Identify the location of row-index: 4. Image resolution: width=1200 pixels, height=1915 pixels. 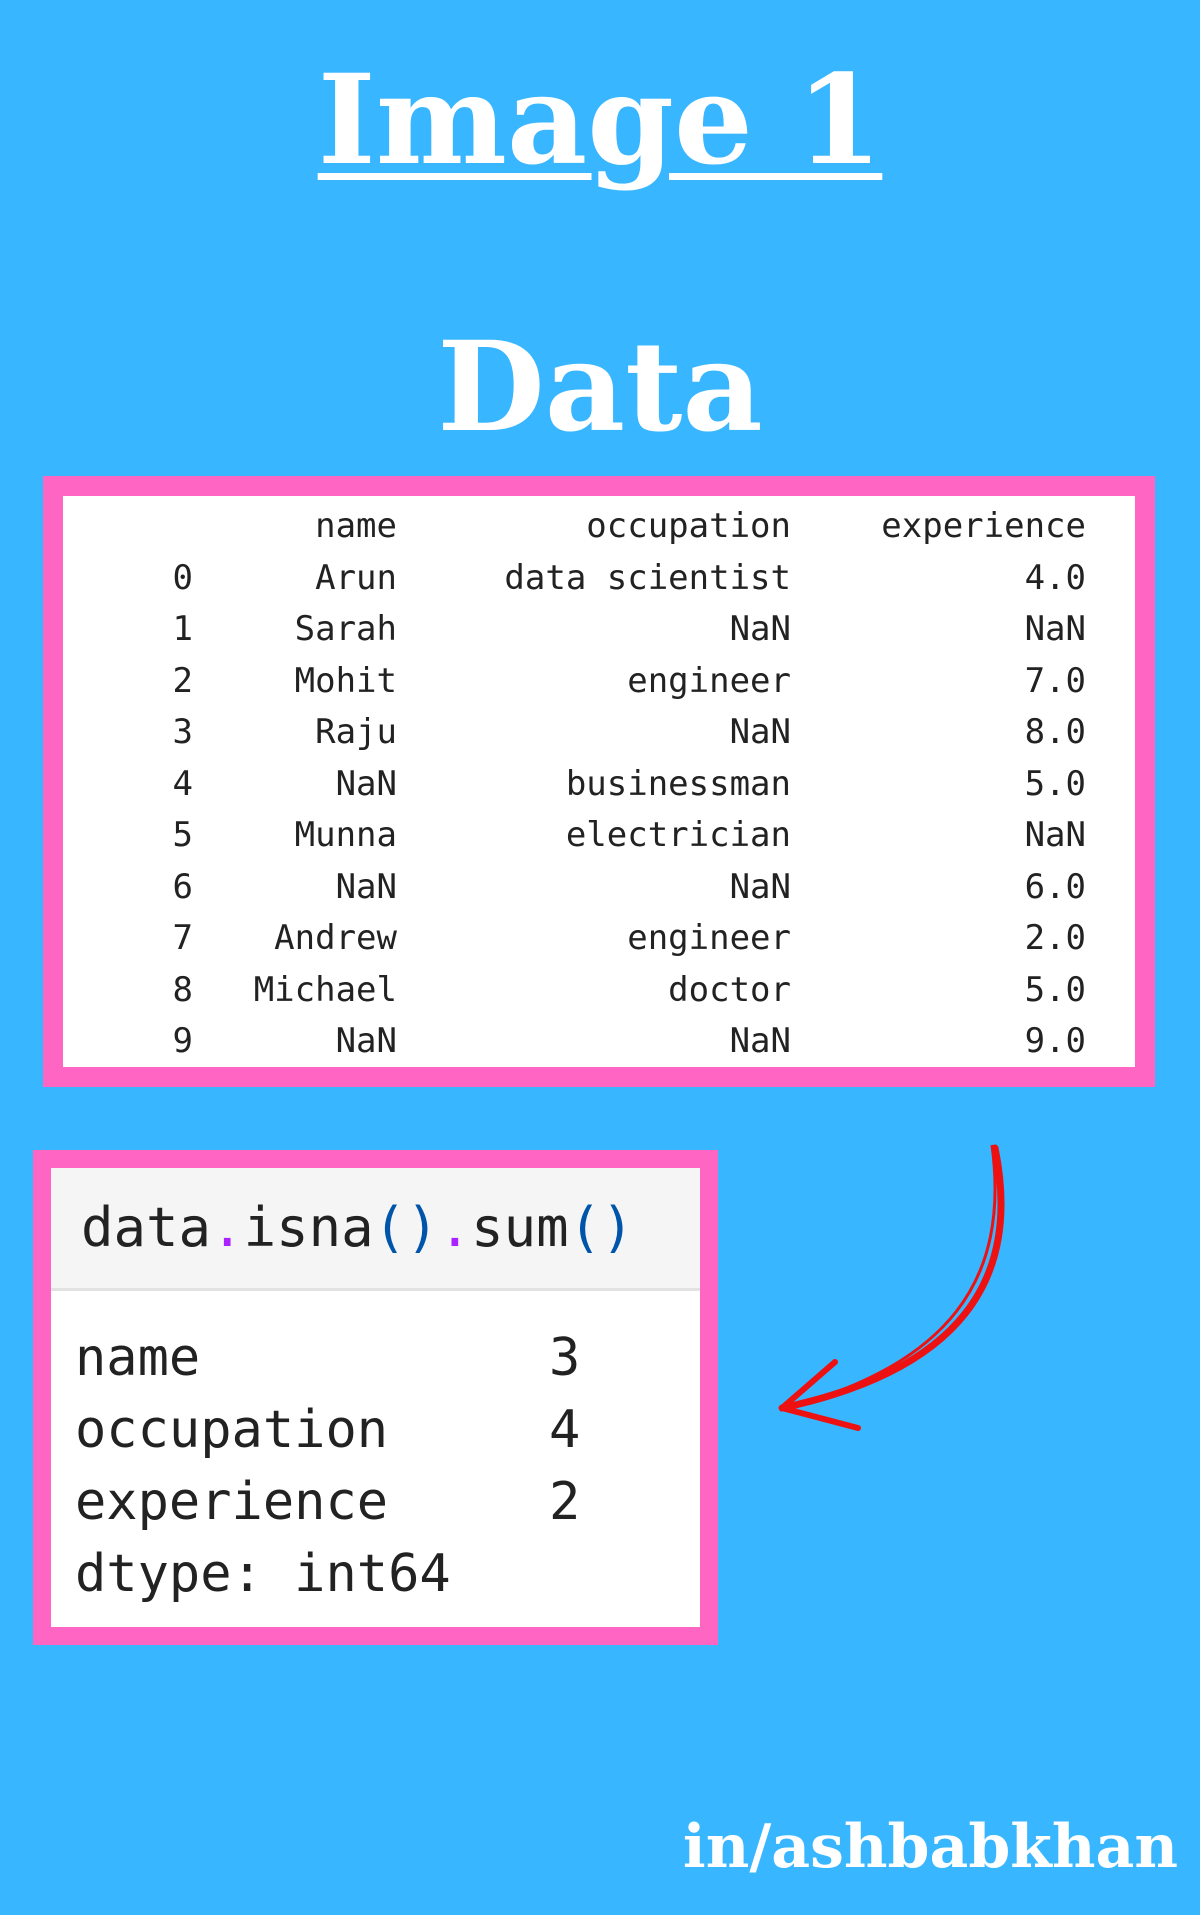
(182, 783).